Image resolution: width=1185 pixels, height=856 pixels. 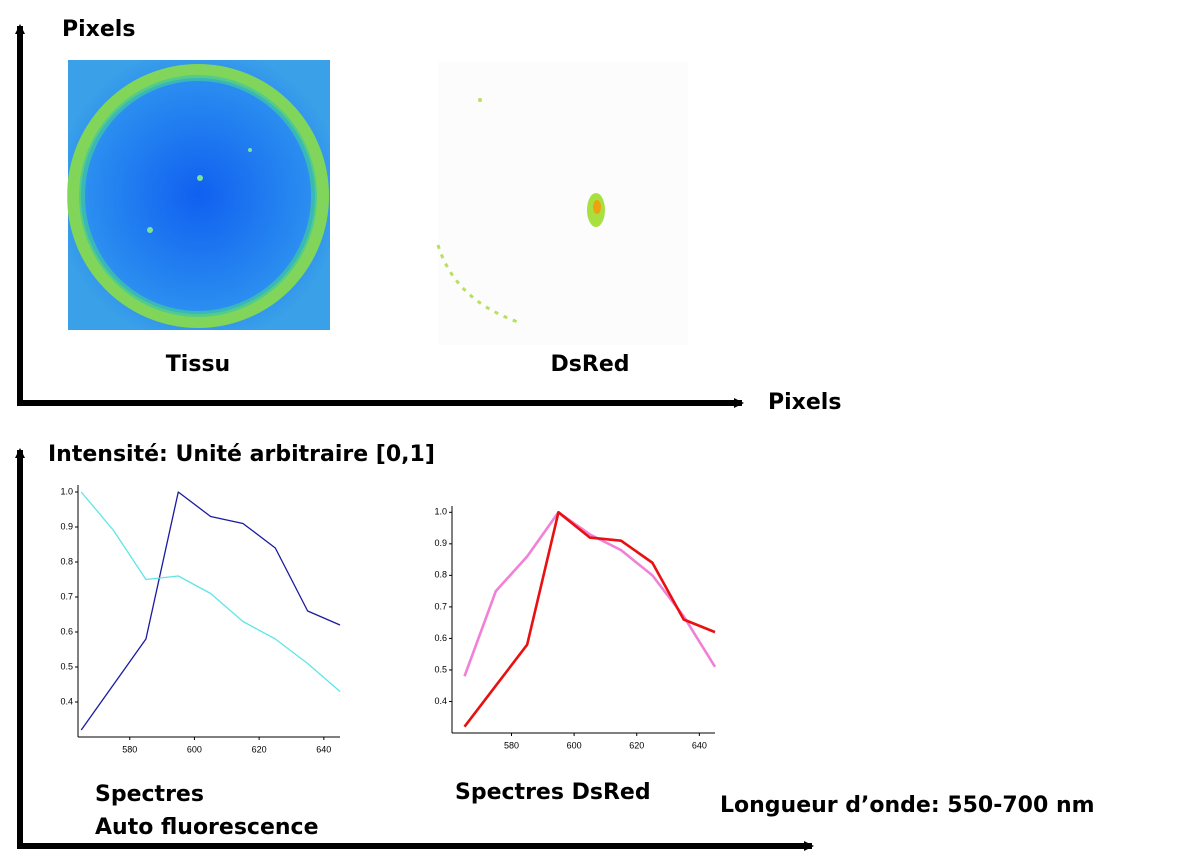 What do you see at coordinates (149, 794) in the screenshot?
I see `chart-caption: Spectres` at bounding box center [149, 794].